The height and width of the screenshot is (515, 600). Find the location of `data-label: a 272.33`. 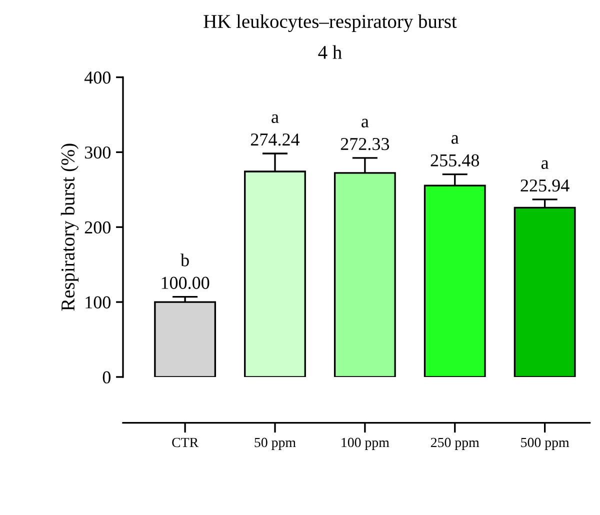

data-label: a 272.33 is located at coordinates (365, 134).